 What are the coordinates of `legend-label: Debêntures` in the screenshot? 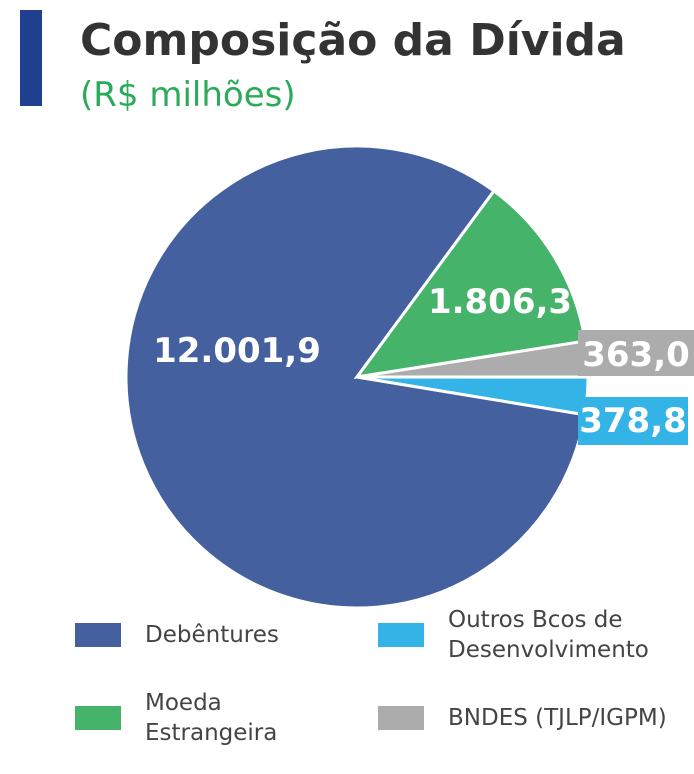 It's located at (212, 635).